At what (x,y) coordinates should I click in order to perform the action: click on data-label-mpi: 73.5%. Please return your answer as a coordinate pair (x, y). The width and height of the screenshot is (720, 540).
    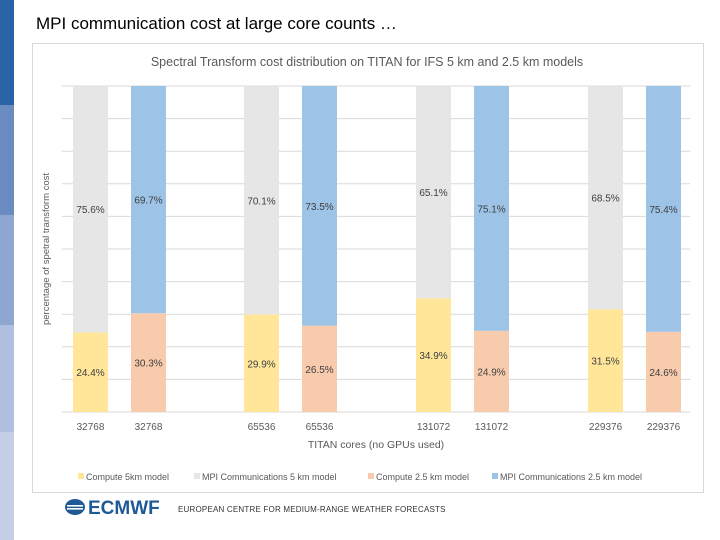
    Looking at the image, I should click on (319, 207).